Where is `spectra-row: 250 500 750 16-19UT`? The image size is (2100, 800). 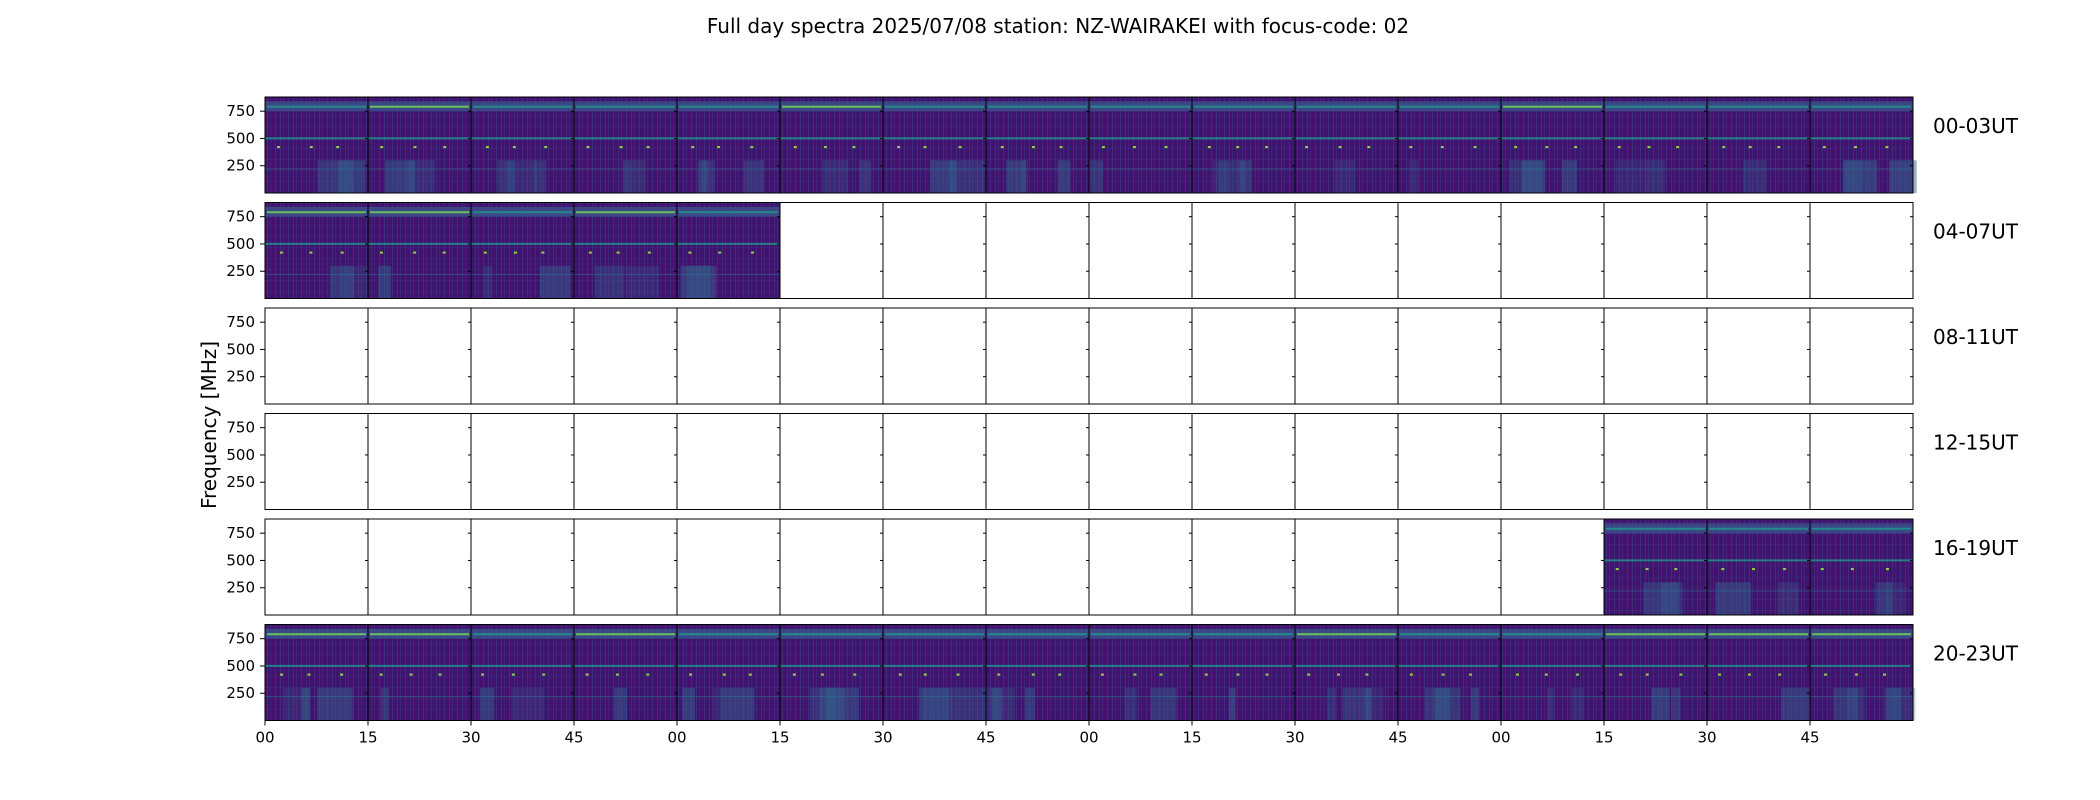 spectra-row: 250 500 750 16-19UT is located at coordinates (1122, 567).